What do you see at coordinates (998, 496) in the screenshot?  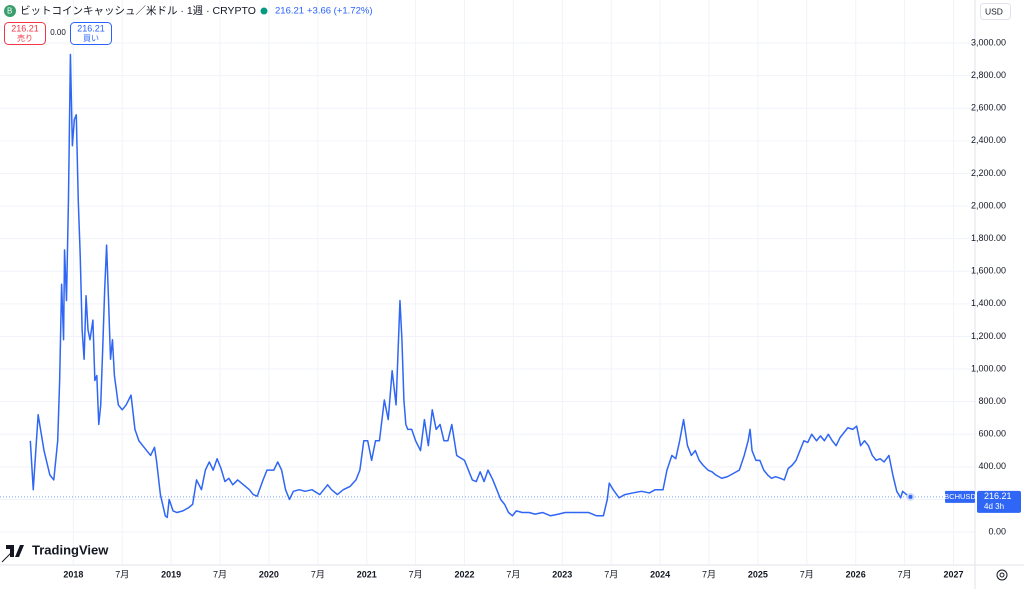 I see `price-tag-value: 216.21` at bounding box center [998, 496].